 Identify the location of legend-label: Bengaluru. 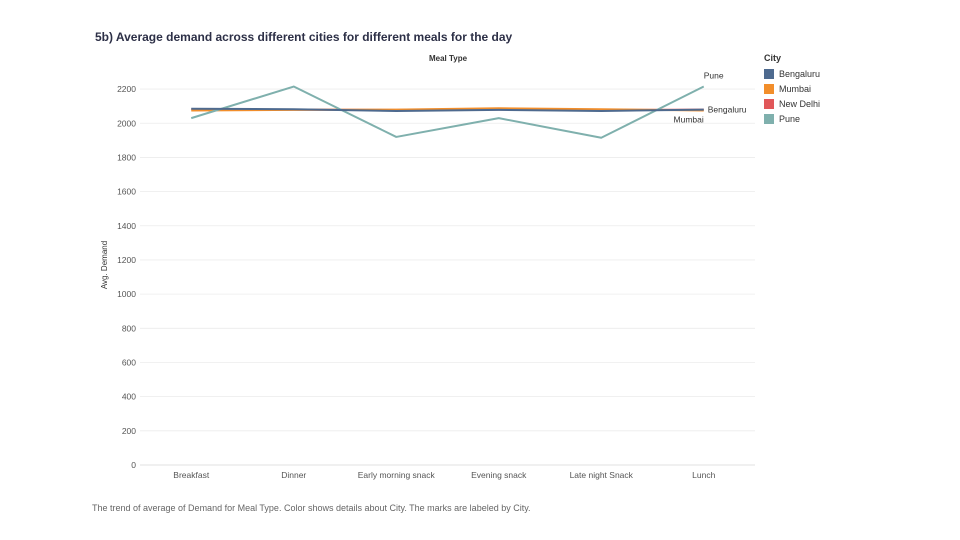
(800, 73).